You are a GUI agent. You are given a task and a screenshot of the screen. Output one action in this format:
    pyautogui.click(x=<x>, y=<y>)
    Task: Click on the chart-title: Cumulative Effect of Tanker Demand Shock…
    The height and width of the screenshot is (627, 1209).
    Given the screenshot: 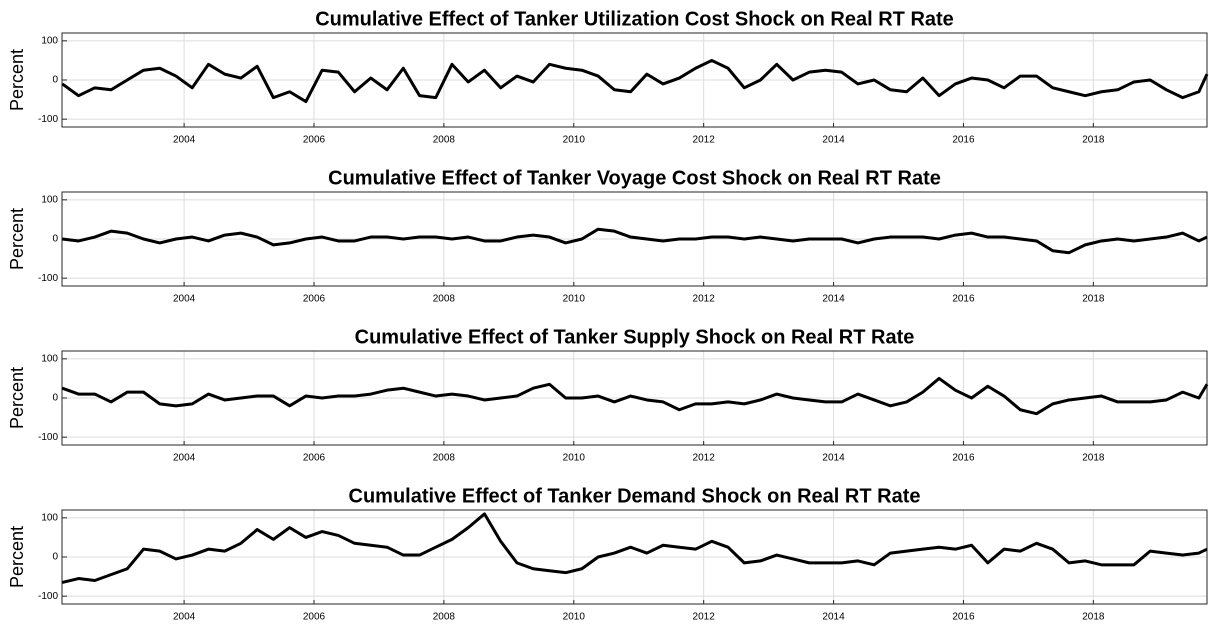 What is the action you would take?
    pyautogui.click(x=635, y=496)
    